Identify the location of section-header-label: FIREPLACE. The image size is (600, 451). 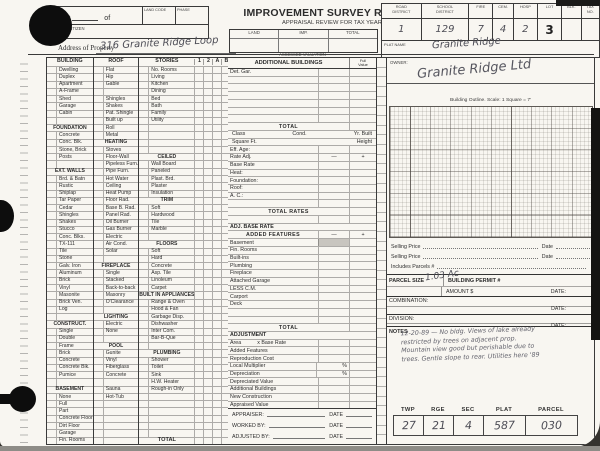
(116, 265).